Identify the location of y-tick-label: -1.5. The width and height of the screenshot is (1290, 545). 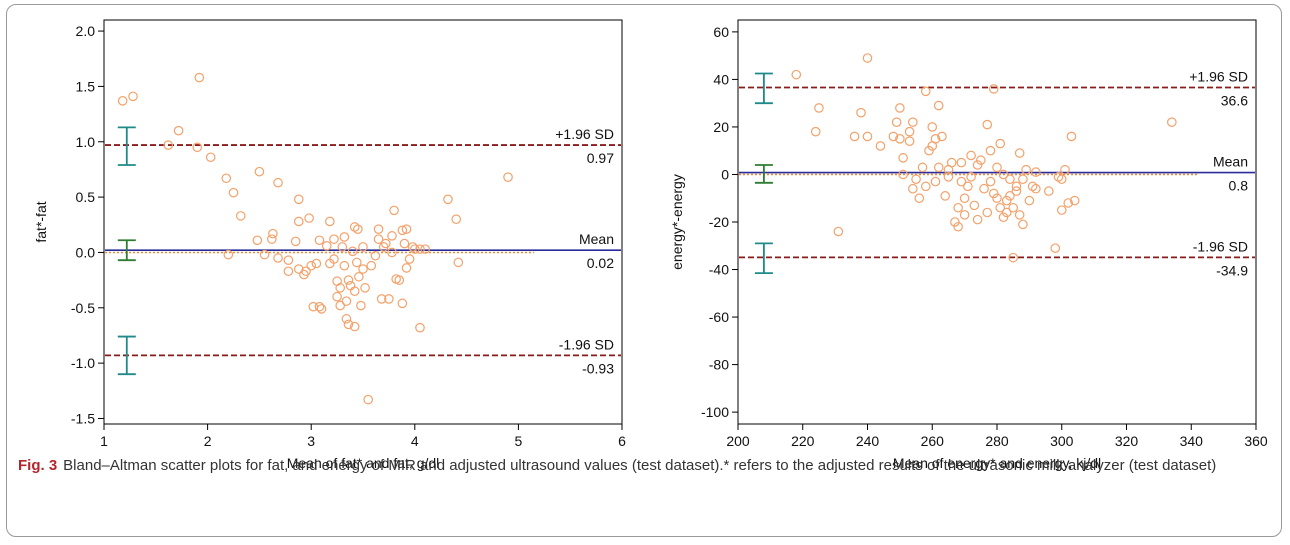
(83, 418).